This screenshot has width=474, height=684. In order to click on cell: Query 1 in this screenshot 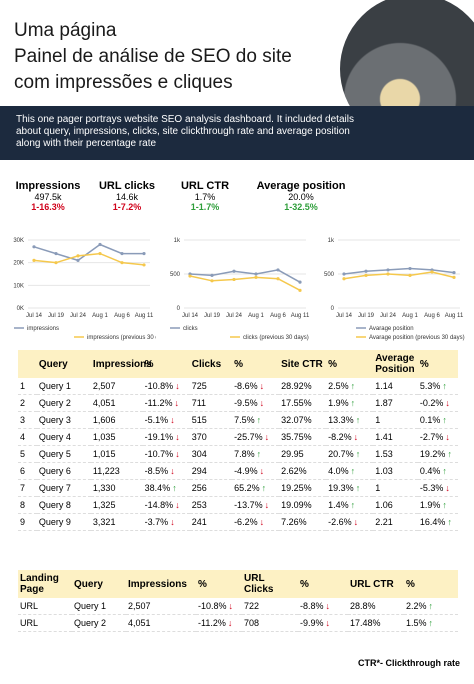, I will do `click(99, 606)`.